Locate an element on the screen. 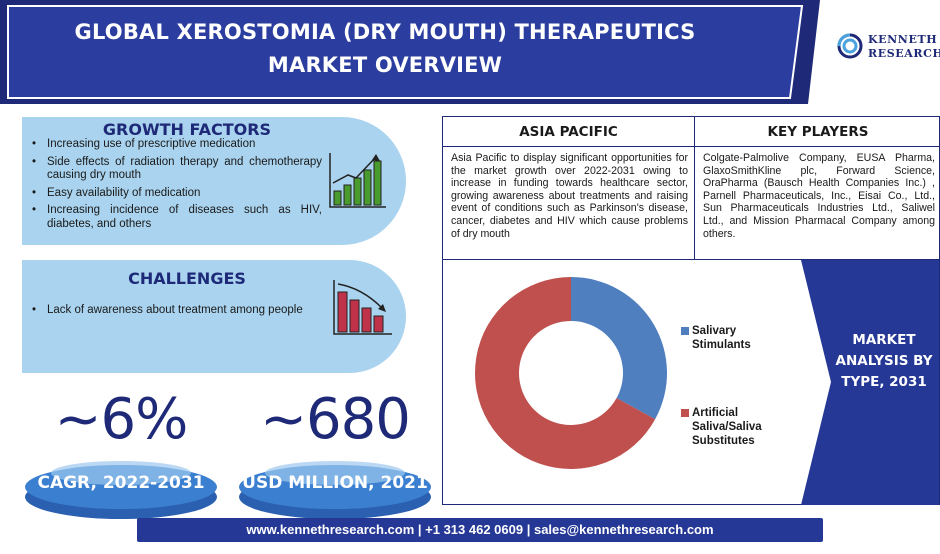 Image resolution: width=940 pixels, height=554 pixels. panel-divider is located at coordinates (691, 259).